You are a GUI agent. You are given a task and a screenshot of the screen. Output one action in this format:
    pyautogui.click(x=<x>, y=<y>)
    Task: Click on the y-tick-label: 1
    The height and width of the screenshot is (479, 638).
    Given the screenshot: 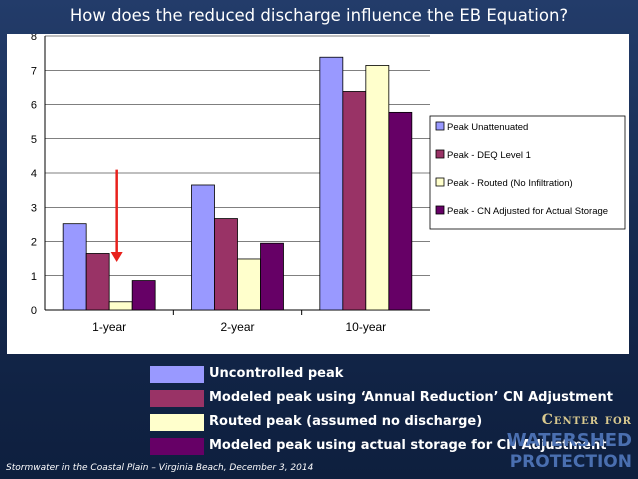 What is the action you would take?
    pyautogui.click(x=34, y=277)
    